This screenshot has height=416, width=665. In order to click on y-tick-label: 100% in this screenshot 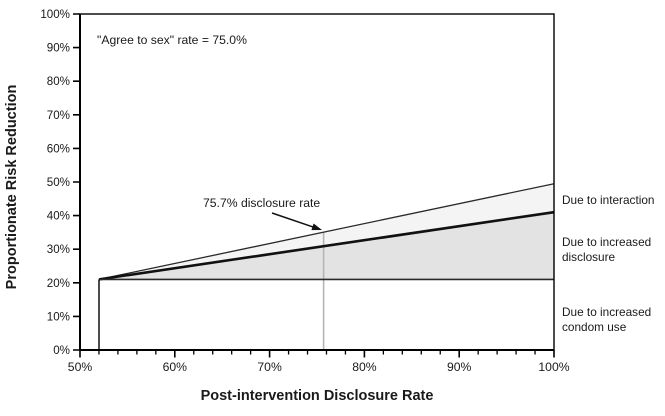, I will do `click(55, 14)`.